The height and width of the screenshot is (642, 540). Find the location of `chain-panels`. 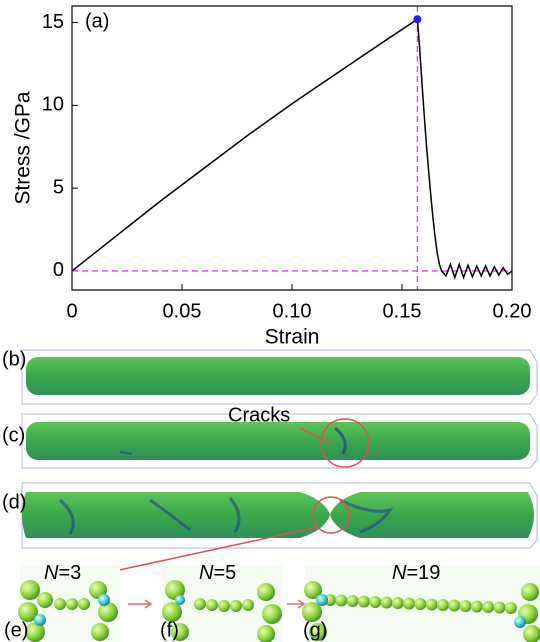

chain-panels is located at coordinates (279, 603).